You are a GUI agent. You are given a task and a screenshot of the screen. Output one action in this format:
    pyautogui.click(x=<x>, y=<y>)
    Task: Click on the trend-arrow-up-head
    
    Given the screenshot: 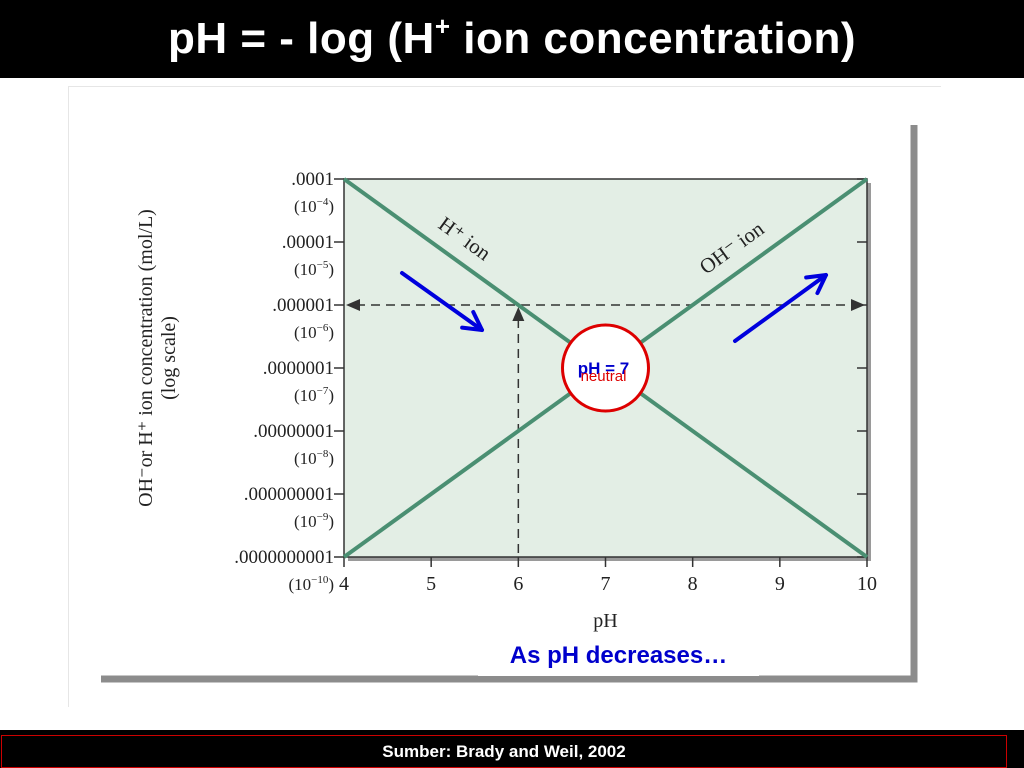 What is the action you would take?
    pyautogui.click(x=816, y=284)
    